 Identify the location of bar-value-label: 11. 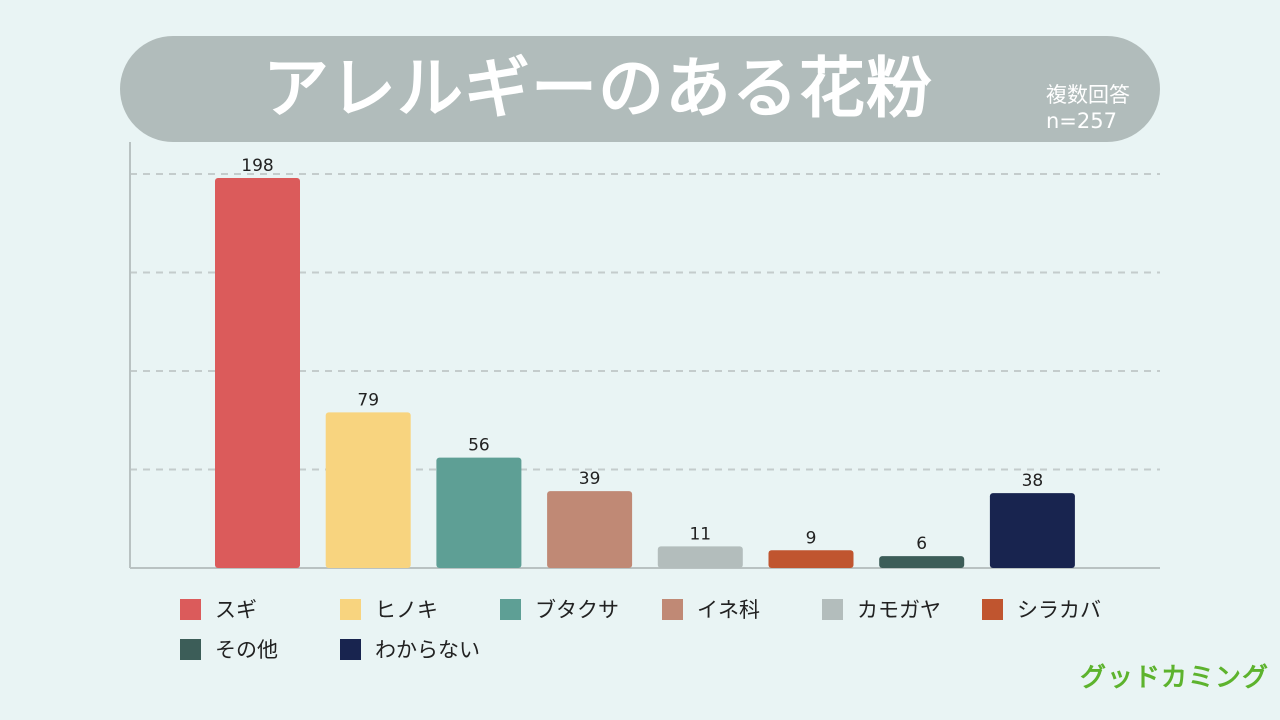
(700, 534).